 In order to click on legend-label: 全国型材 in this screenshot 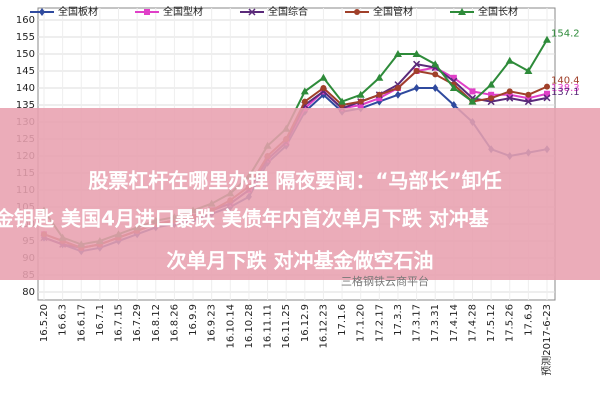, I will do `click(183, 11)`.